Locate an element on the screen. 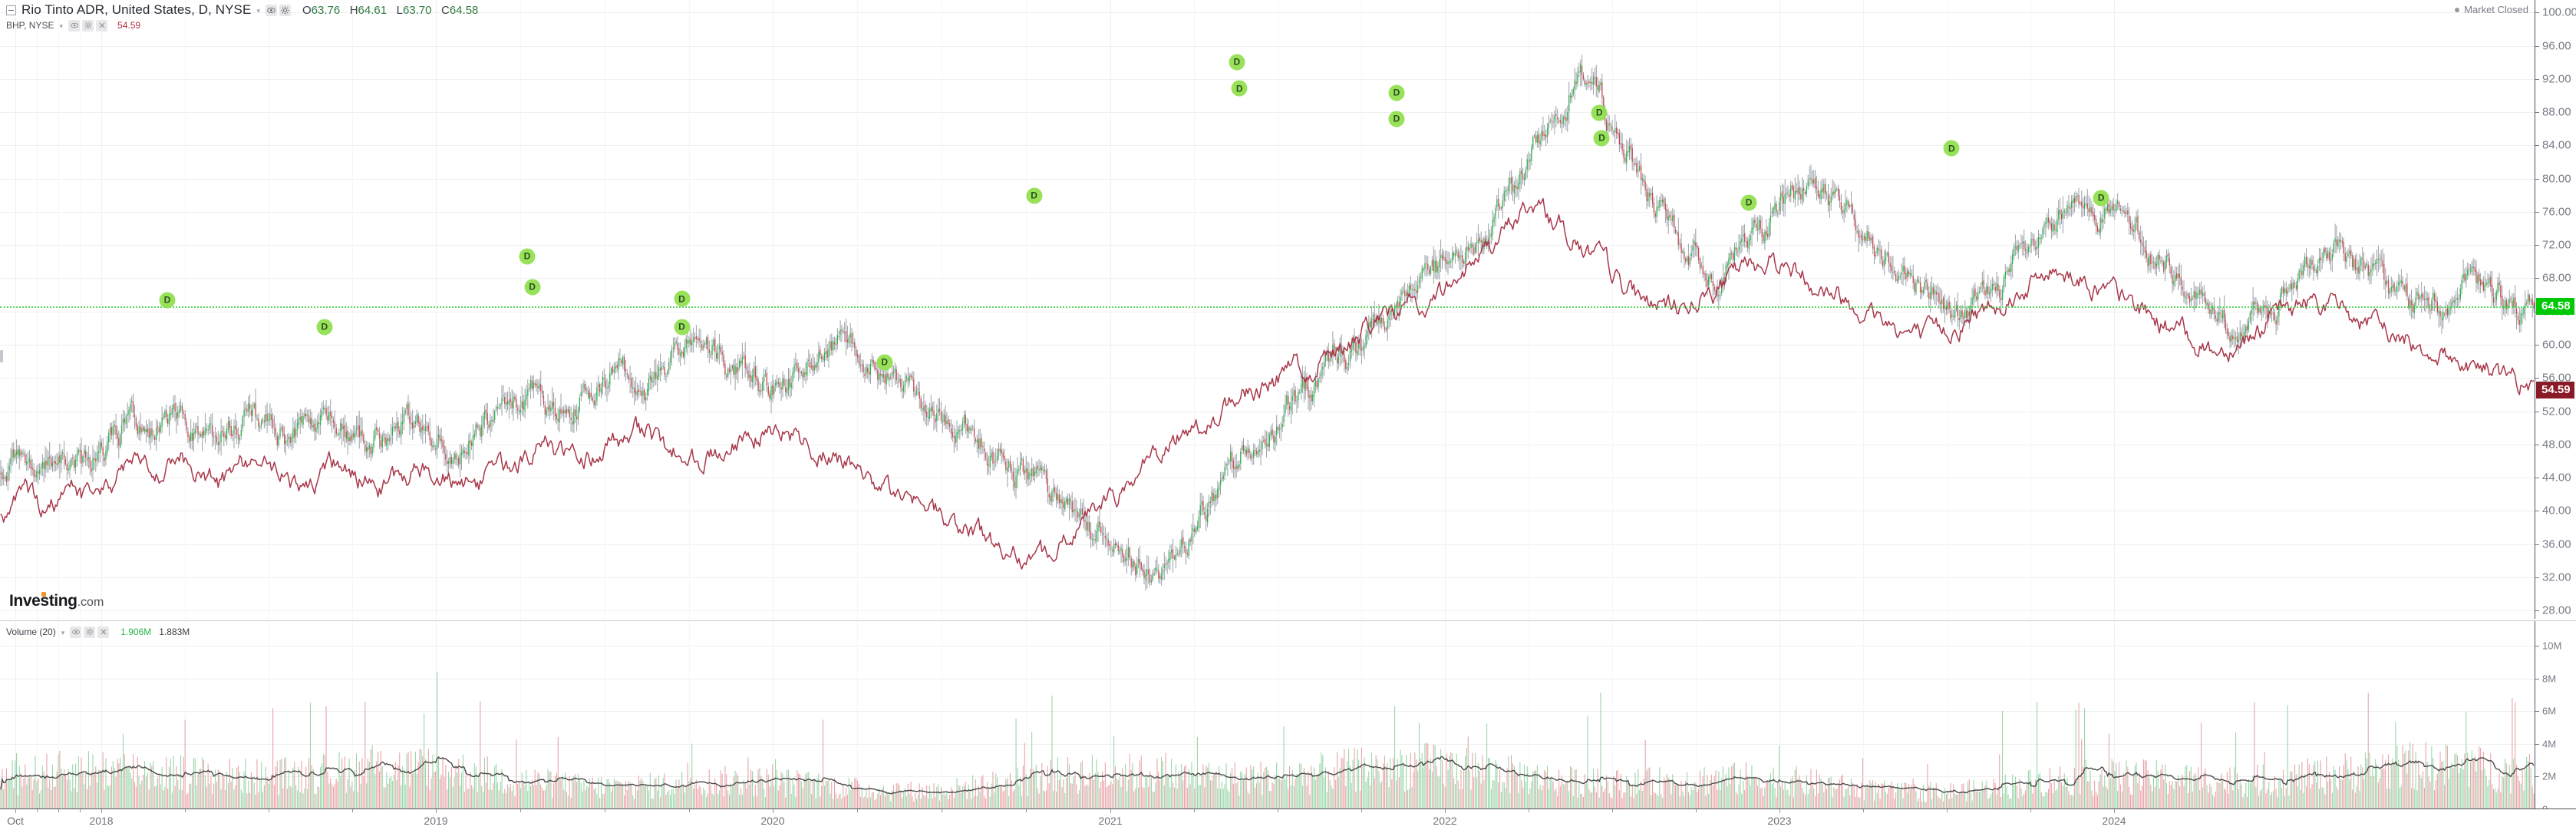 The width and height of the screenshot is (2576, 830). time-axis: Oct 2018 2019 2020 2021 2022 2023 2024 is located at coordinates (1288, 819).